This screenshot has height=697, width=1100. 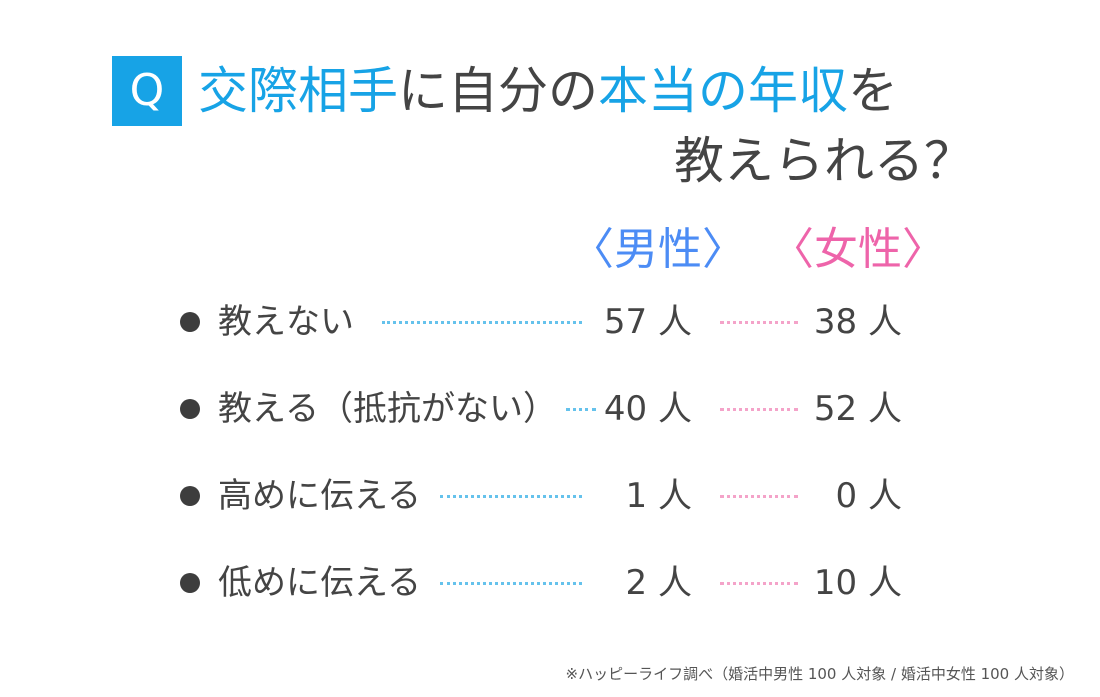 I want to click on female-count: 38 人, so click(x=857, y=322).